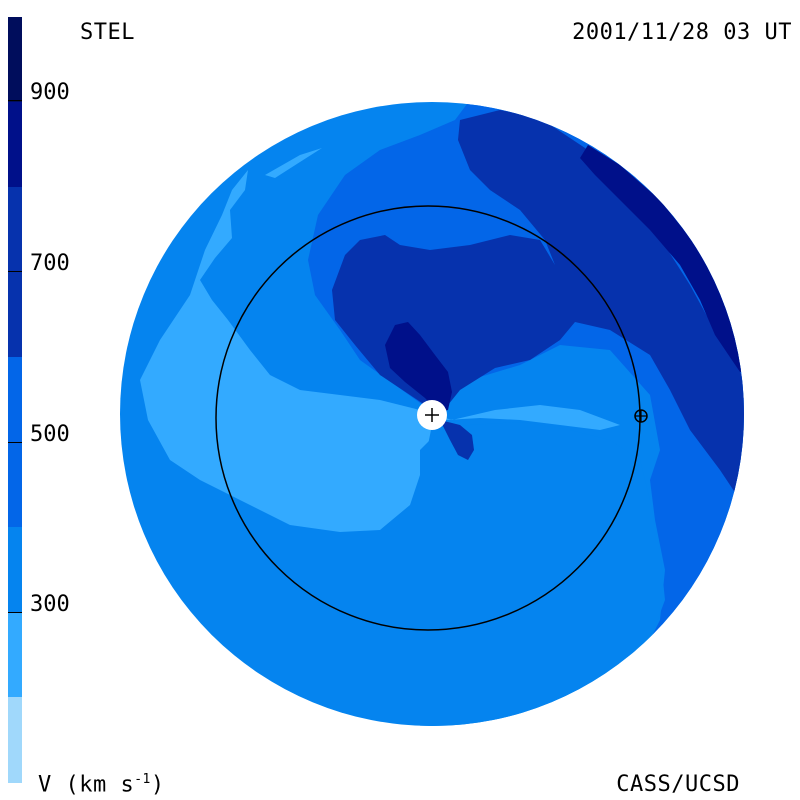 The width and height of the screenshot is (800, 800). I want to click on observatory-label: STEL, so click(107, 32).